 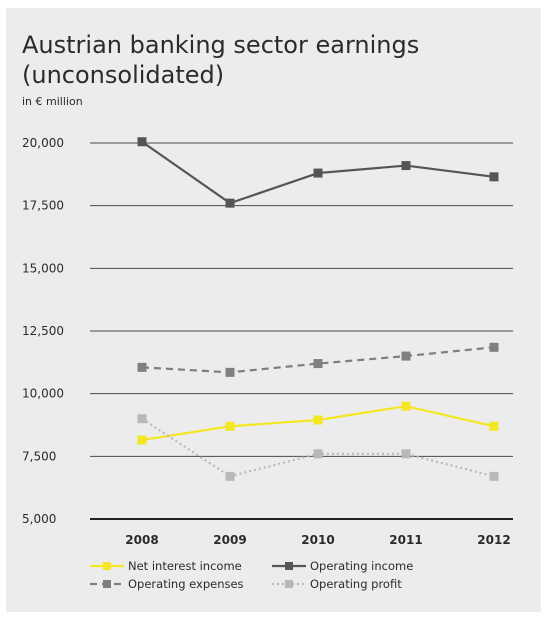 What do you see at coordinates (361, 566) in the screenshot?
I see `legend-label: Operating income` at bounding box center [361, 566].